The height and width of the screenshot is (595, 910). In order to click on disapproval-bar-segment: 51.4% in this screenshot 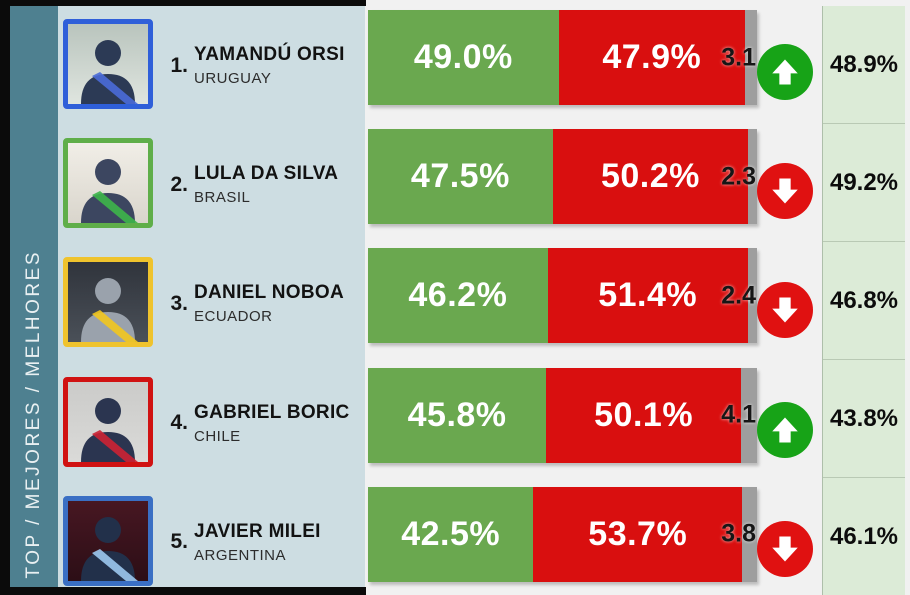, I will do `click(647, 296)`.